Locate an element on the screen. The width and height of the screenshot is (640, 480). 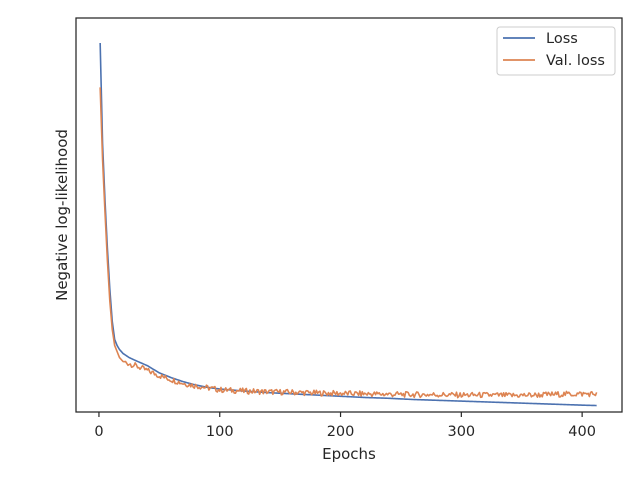
legend: Loss Val. loss is located at coordinates (556, 51).